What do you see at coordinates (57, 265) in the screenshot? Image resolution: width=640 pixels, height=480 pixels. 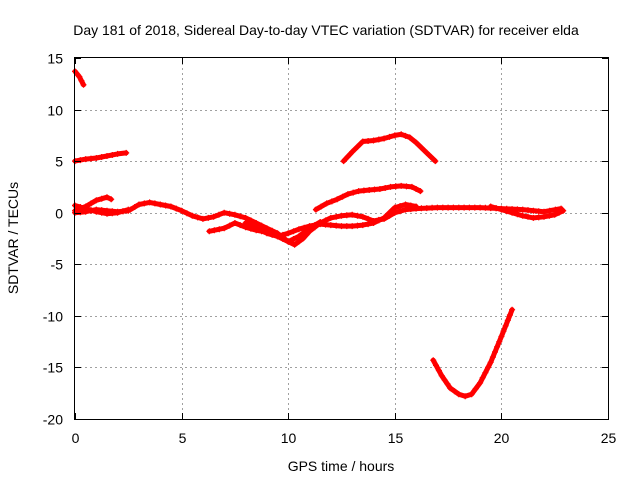 I see `y-tick-label: -5` at bounding box center [57, 265].